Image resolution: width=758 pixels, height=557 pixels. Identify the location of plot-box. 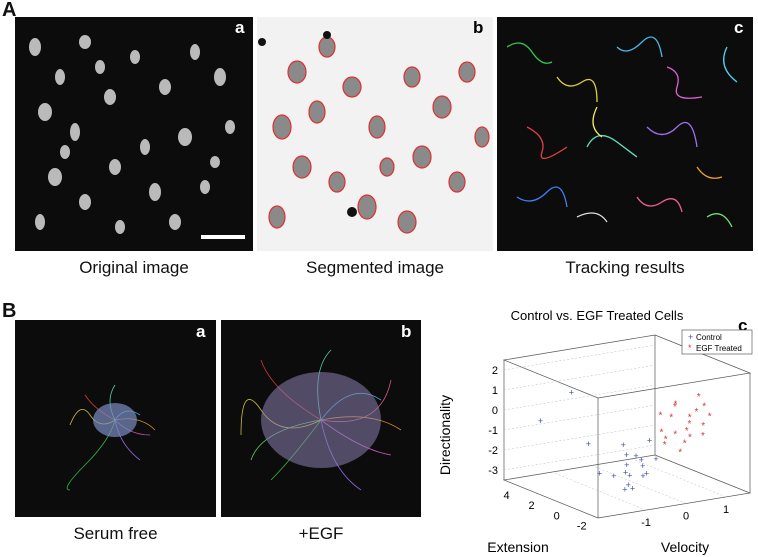
(627, 426).